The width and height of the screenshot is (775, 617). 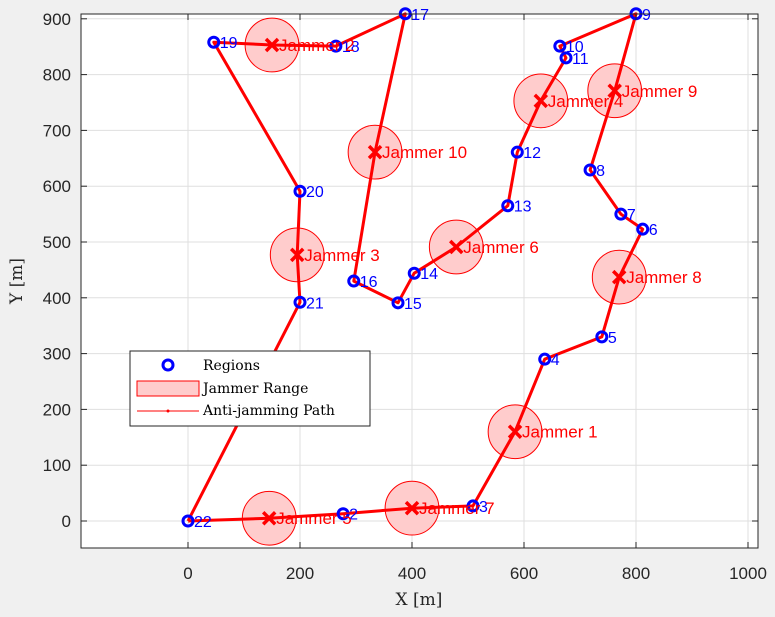 What do you see at coordinates (646, 15) in the screenshot?
I see `region-label: 9` at bounding box center [646, 15].